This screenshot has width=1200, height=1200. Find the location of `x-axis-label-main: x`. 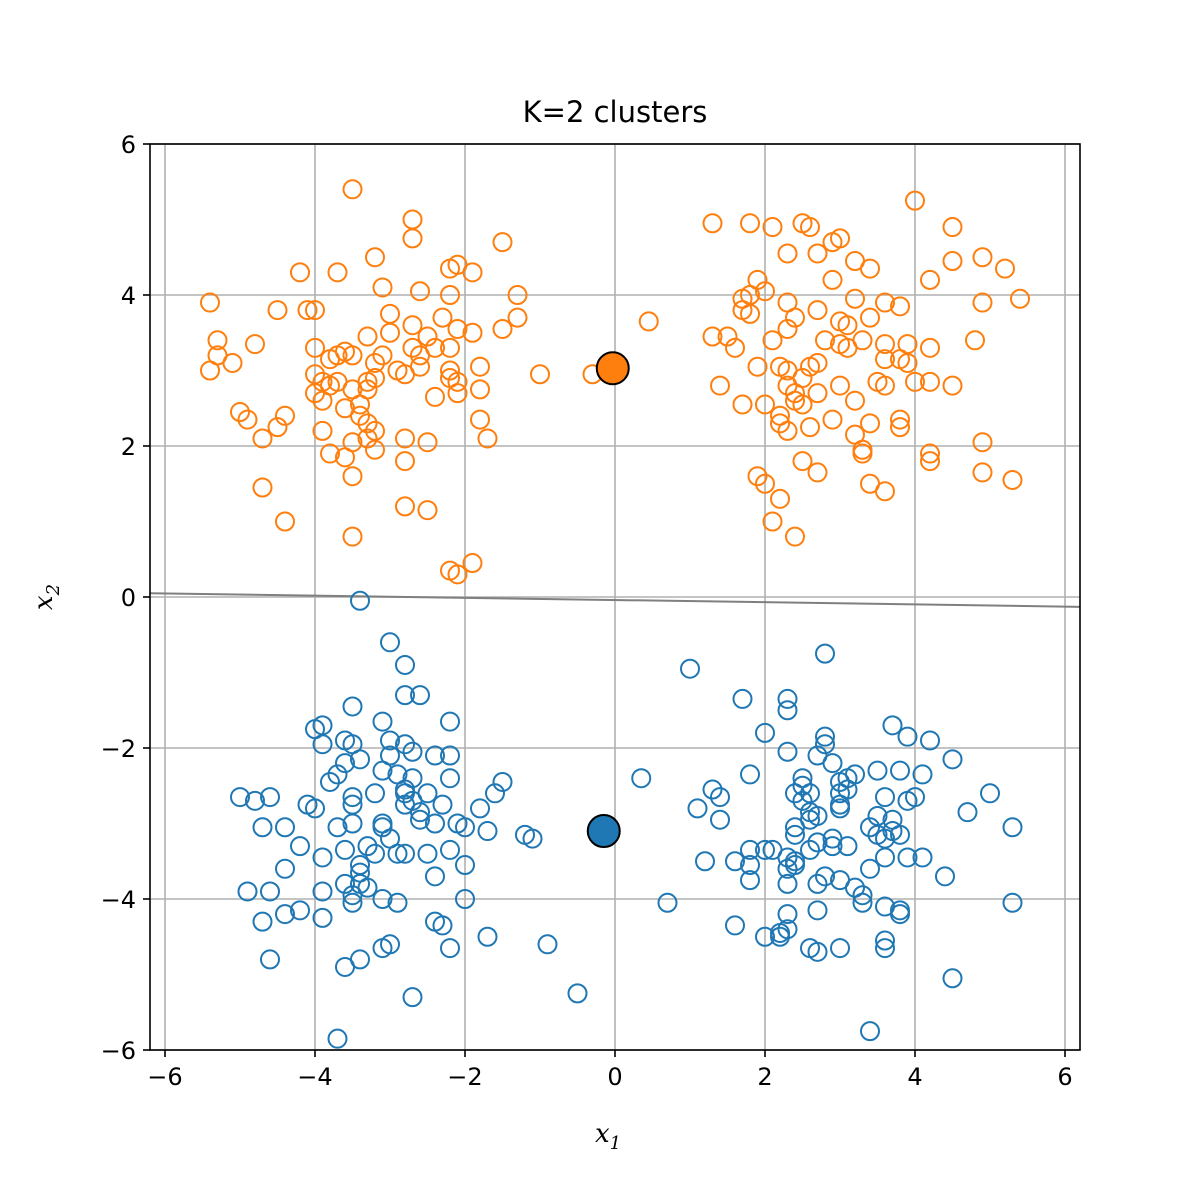

x-axis-label-main: x is located at coordinates (602, 1134).